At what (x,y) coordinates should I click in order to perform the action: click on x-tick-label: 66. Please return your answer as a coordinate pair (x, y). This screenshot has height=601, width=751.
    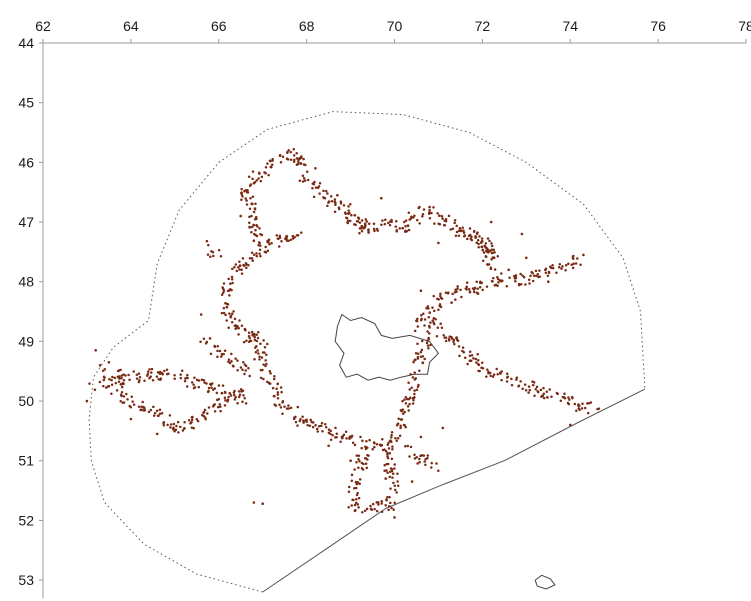
    Looking at the image, I should click on (219, 26).